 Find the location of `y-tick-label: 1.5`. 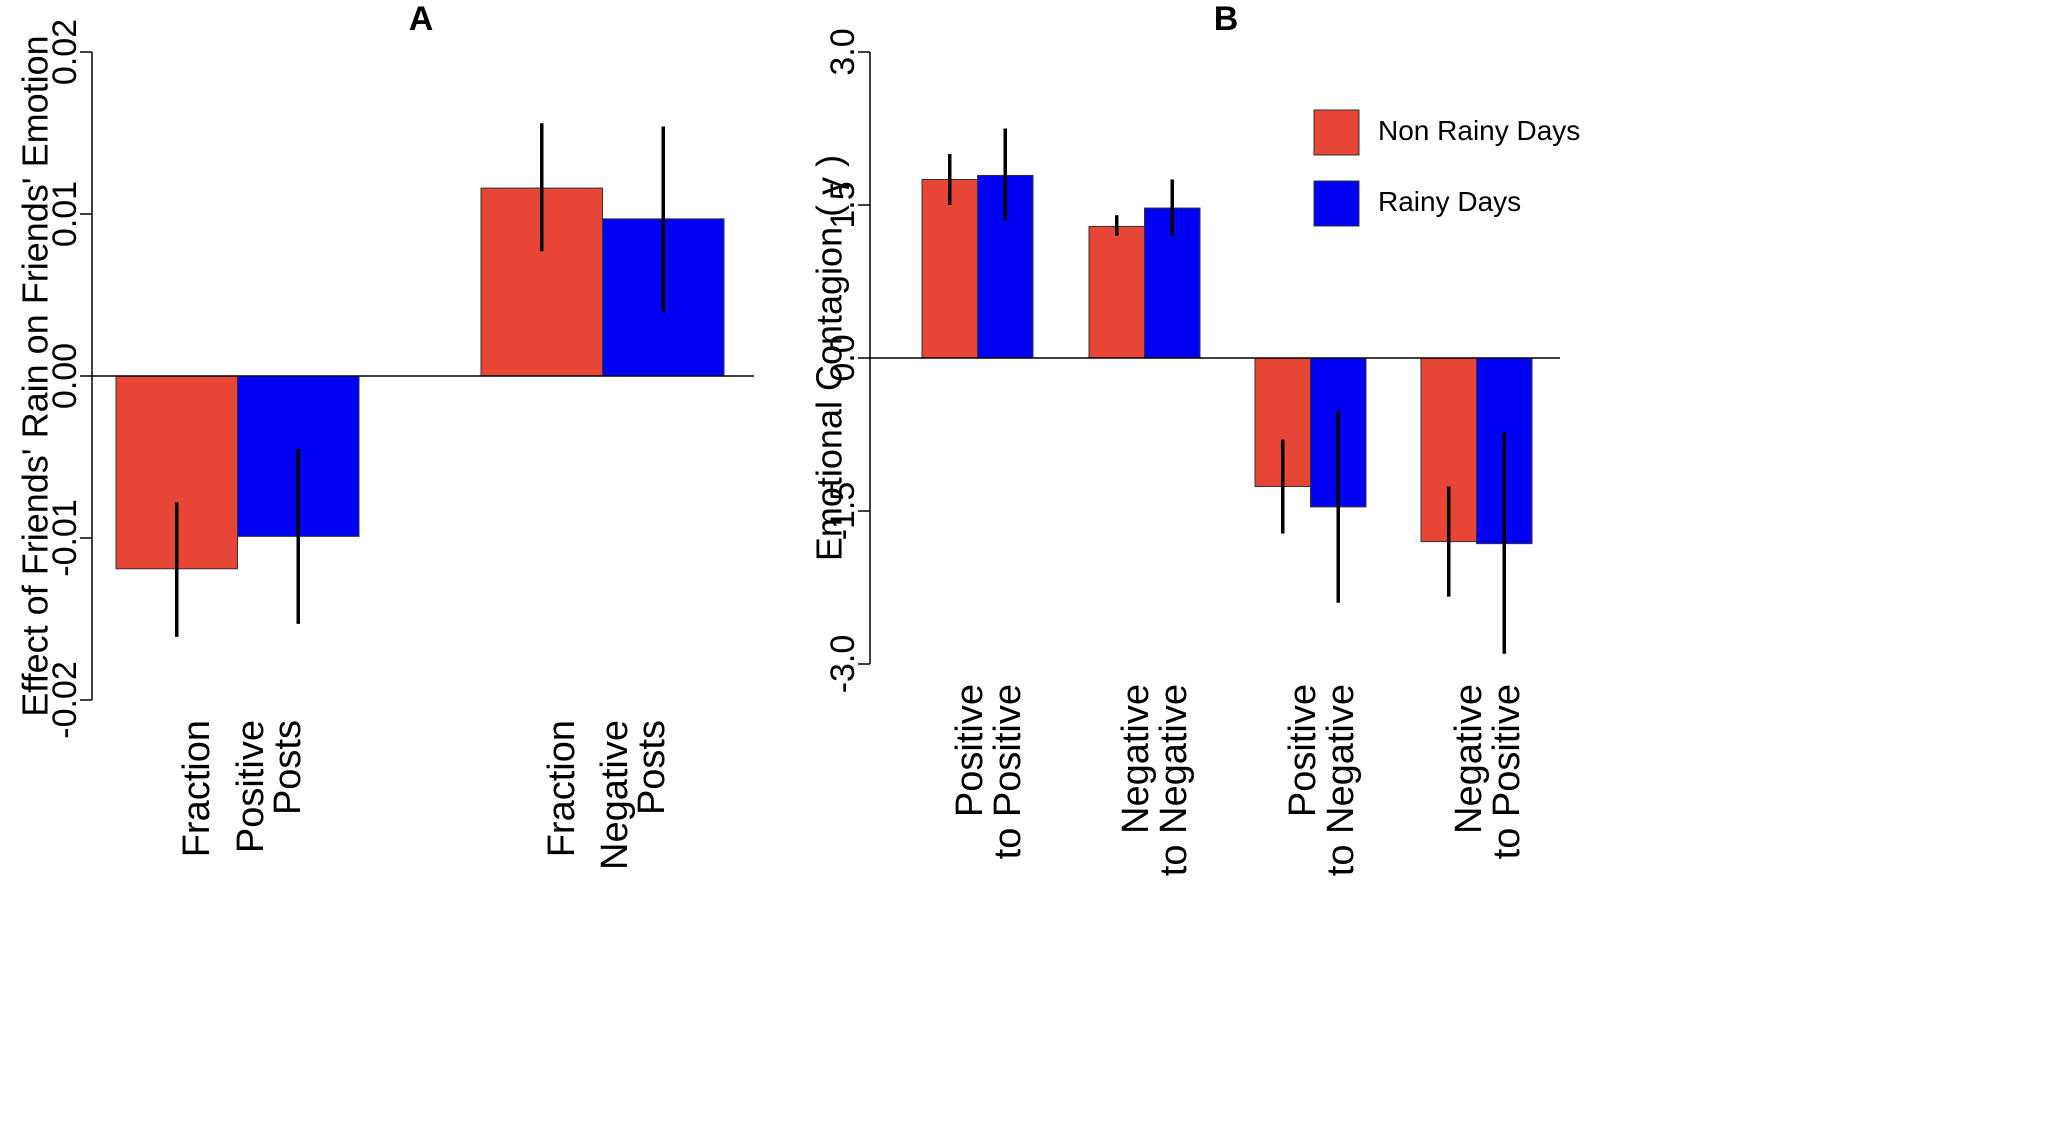

y-tick-label: 1.5 is located at coordinates (843, 204).